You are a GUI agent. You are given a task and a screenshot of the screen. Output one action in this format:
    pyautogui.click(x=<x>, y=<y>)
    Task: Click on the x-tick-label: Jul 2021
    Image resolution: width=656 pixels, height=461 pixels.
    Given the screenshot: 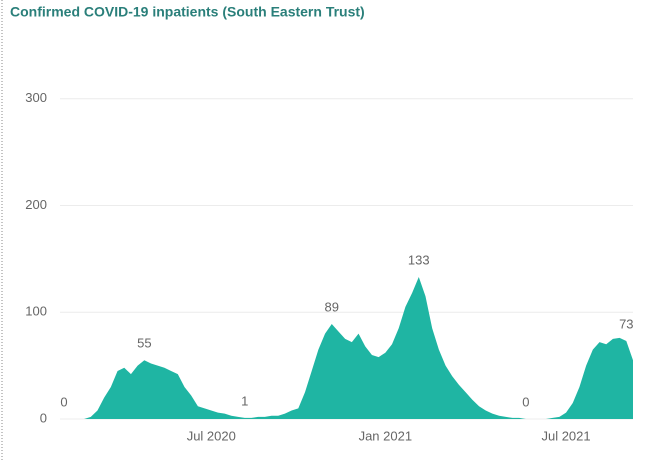 What is the action you would take?
    pyautogui.click(x=565, y=435)
    